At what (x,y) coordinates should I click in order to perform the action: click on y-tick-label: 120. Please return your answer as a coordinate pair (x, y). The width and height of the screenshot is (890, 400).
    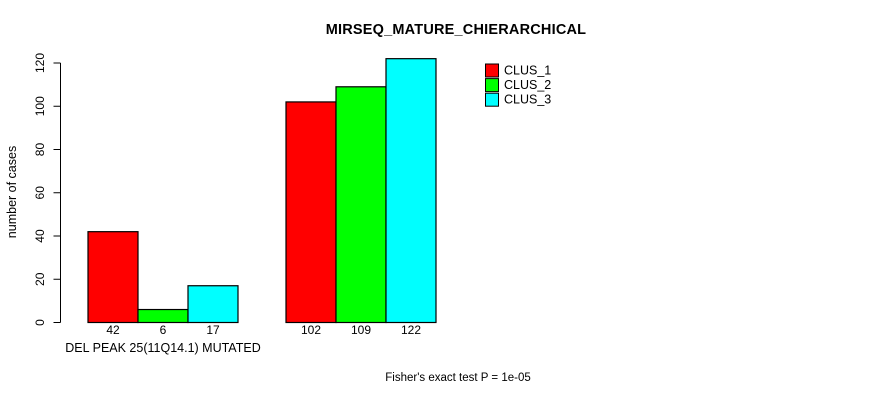
    Looking at the image, I should click on (40, 63).